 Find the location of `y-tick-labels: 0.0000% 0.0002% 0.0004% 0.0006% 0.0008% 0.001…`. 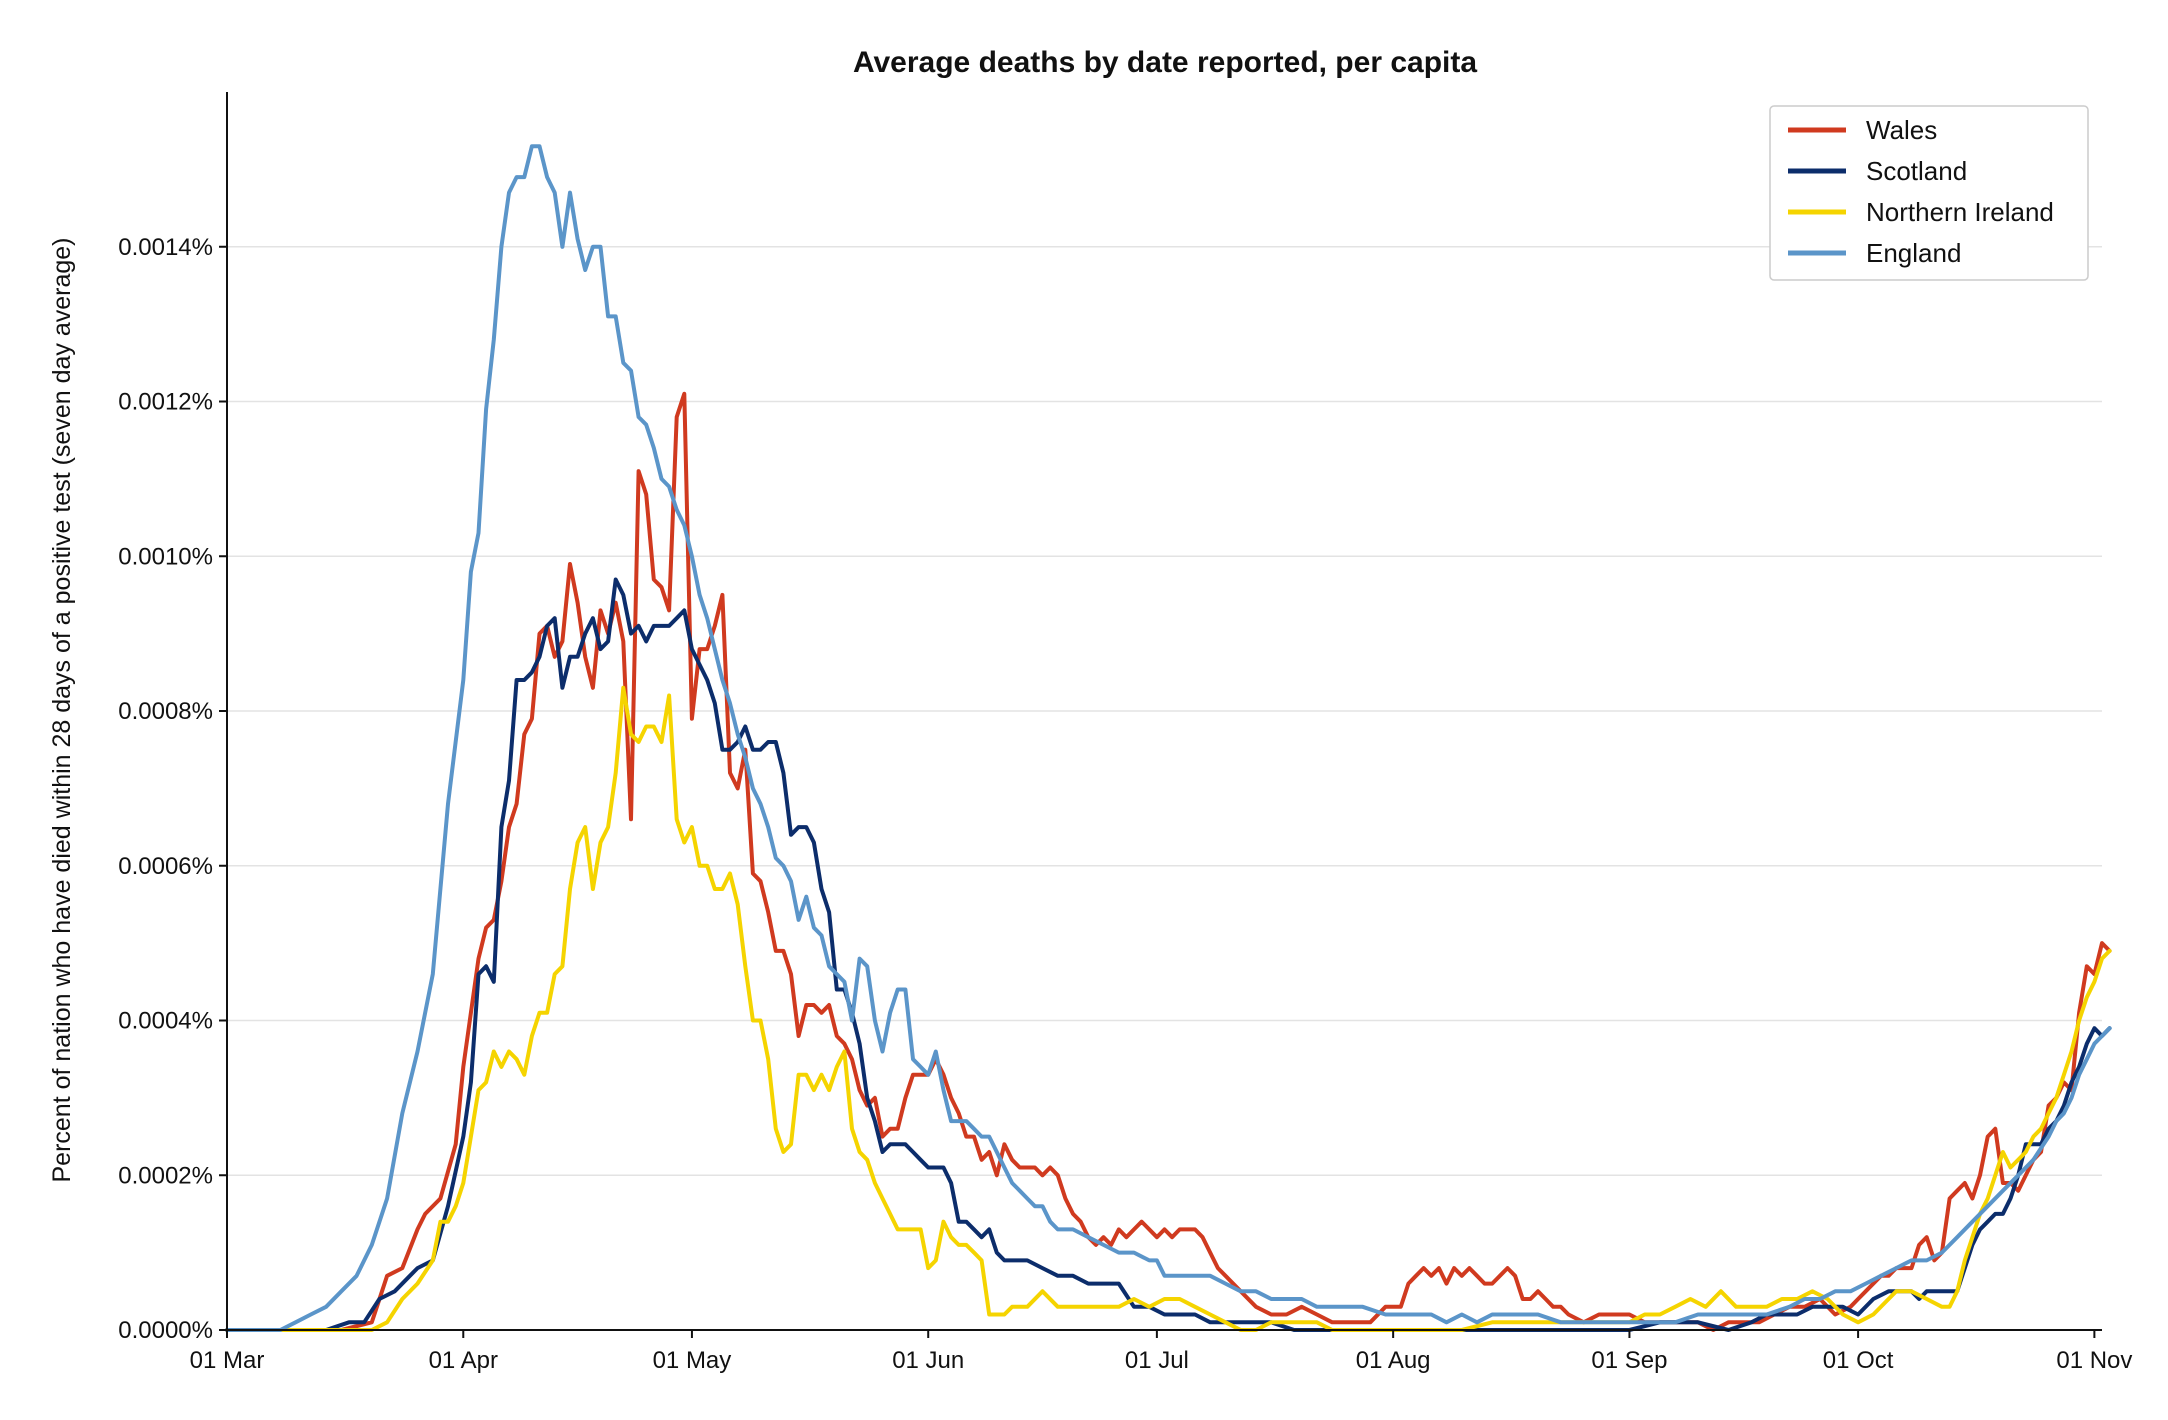

y-tick-labels: 0.0000% 0.0002% 0.0004% 0.0006% 0.0008% 0.001… is located at coordinates (172, 789).